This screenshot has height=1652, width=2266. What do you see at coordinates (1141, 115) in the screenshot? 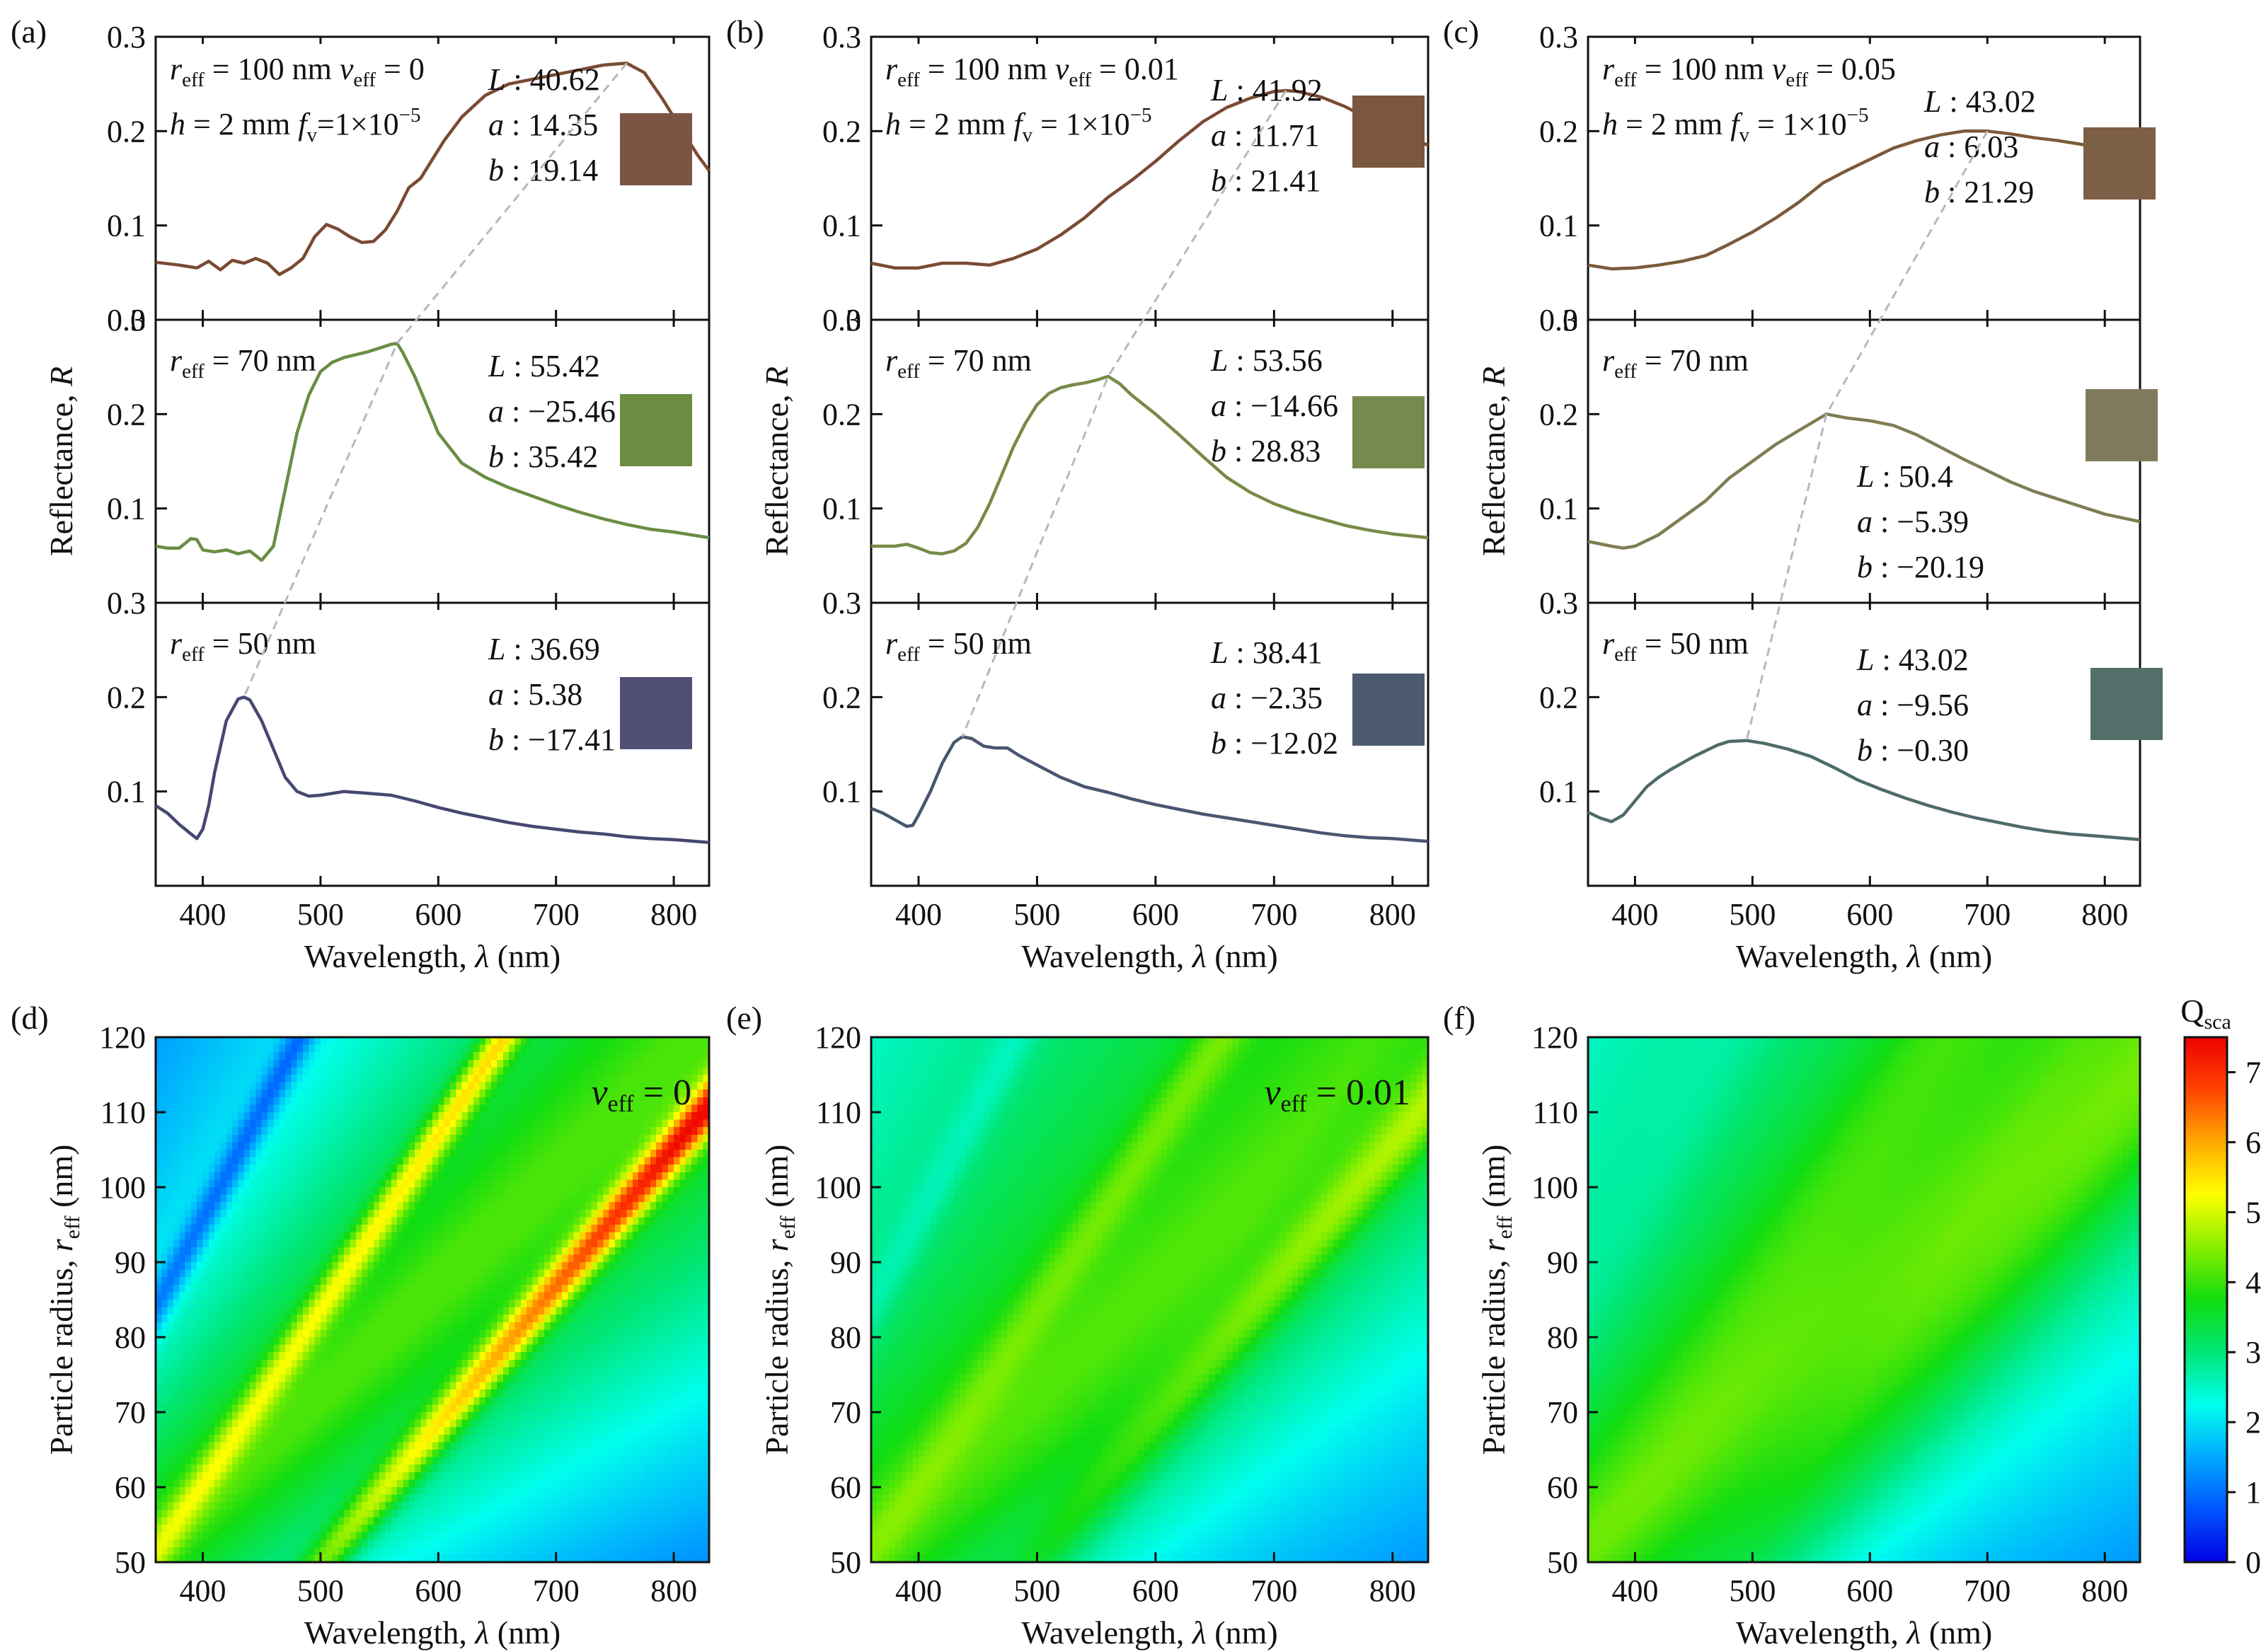
I see `header-line2-part: −5` at bounding box center [1141, 115].